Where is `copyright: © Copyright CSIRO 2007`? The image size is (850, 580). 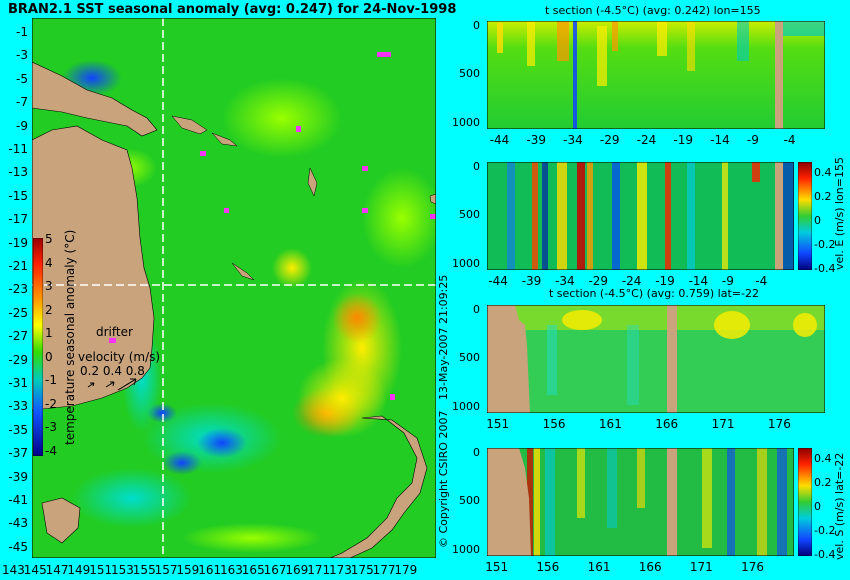
copyright: © Copyright CSIRO 2007 is located at coordinates (443, 479).